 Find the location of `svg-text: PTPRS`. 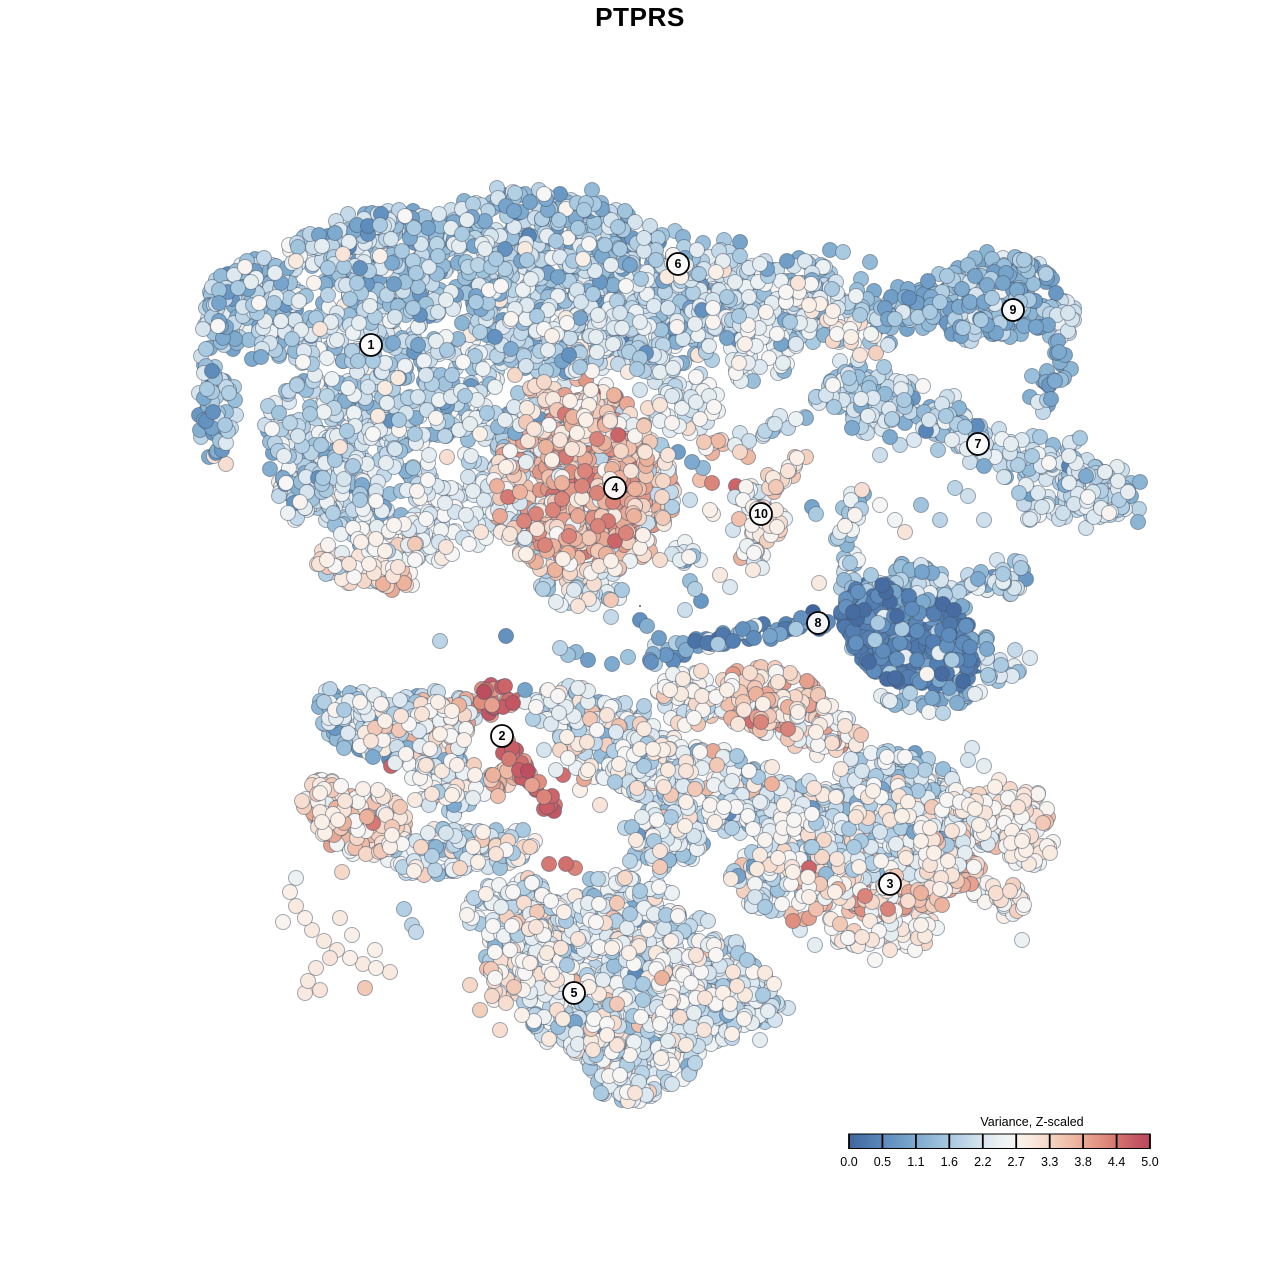

svg-text: PTPRS is located at coordinates (640, 17).